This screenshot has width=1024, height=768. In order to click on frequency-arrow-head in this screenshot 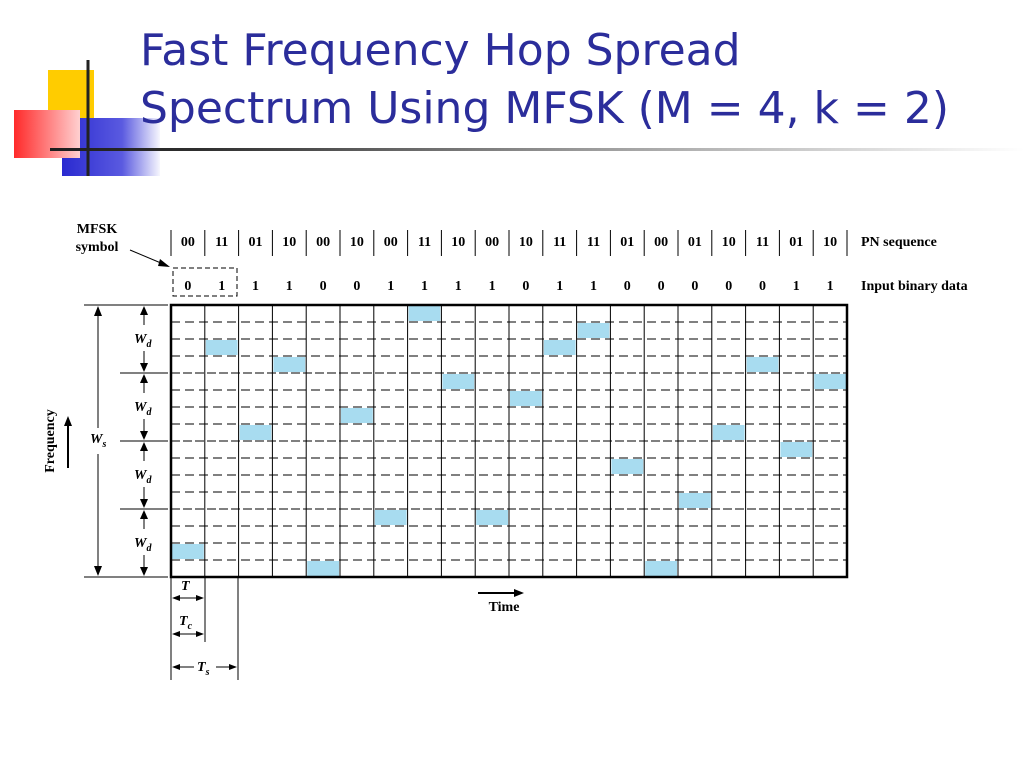, I will do `click(68, 421)`.